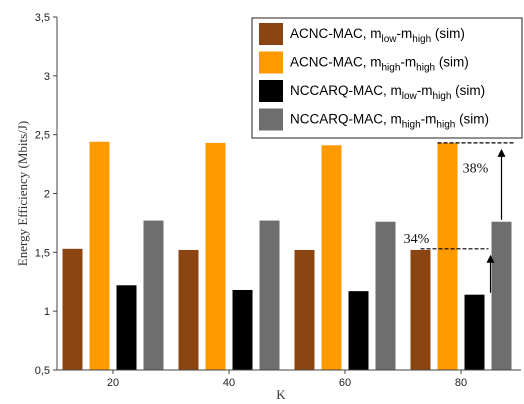 This screenshot has height=404, width=524. Describe the element at coordinates (42, 253) in the screenshot. I see `y-tick-label: 1,5` at that location.